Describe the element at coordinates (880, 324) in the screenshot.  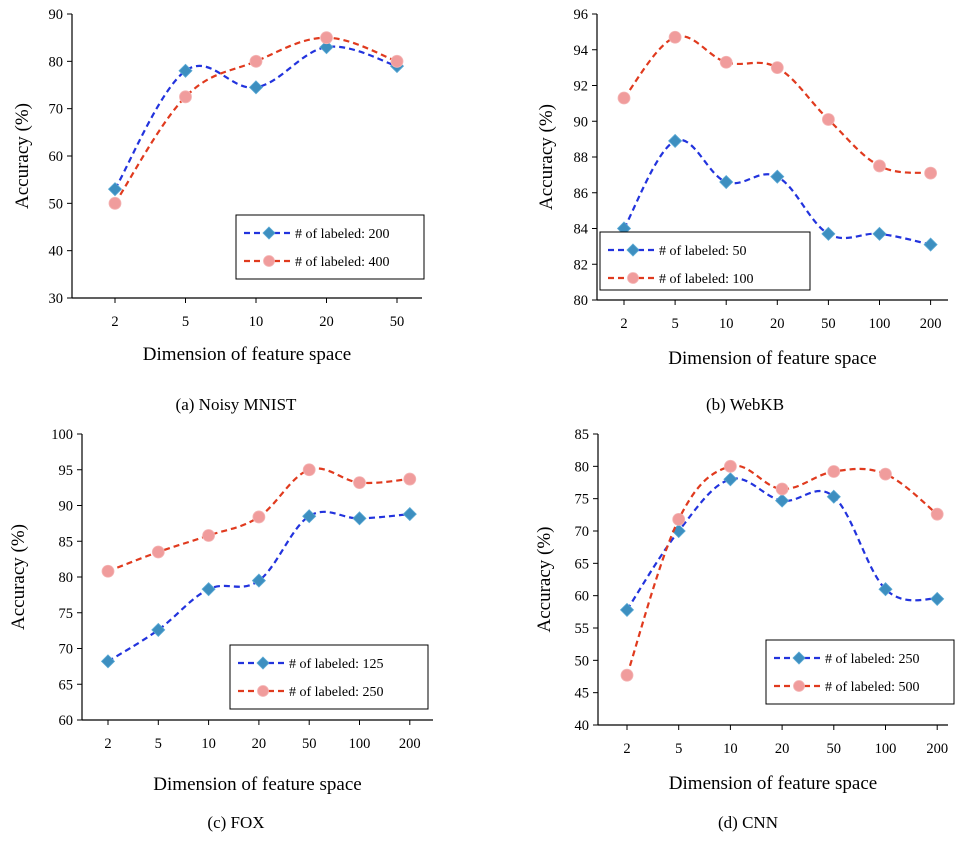
I see `x-tick-label: 100` at that location.